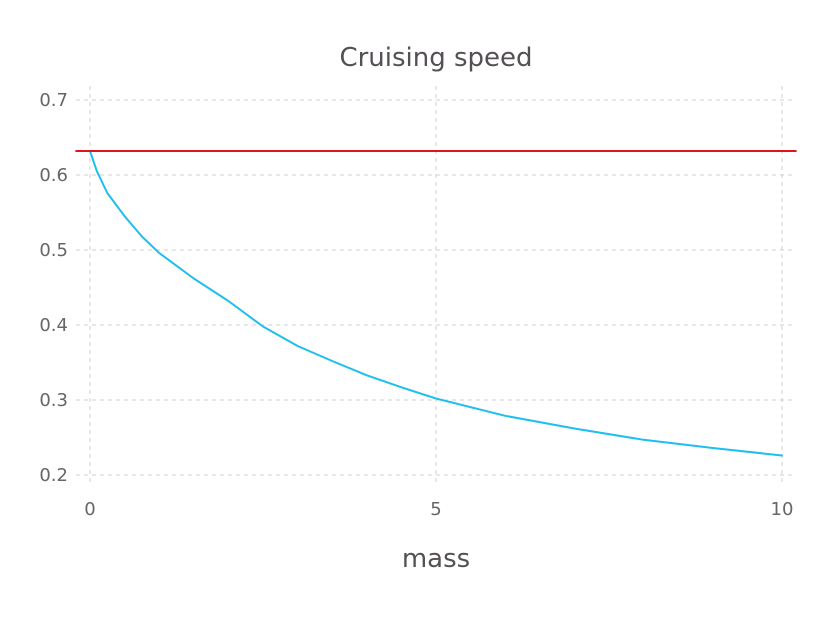 The image size is (831, 623). What do you see at coordinates (53, 250) in the screenshot?
I see `y-tick-label: 0.5` at bounding box center [53, 250].